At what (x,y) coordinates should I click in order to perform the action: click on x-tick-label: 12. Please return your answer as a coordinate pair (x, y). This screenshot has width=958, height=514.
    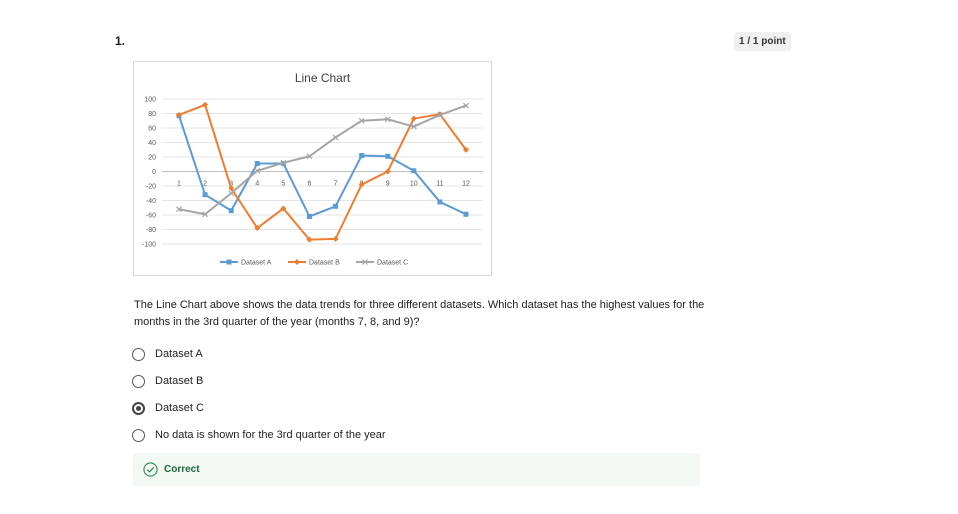
    Looking at the image, I should click on (466, 184).